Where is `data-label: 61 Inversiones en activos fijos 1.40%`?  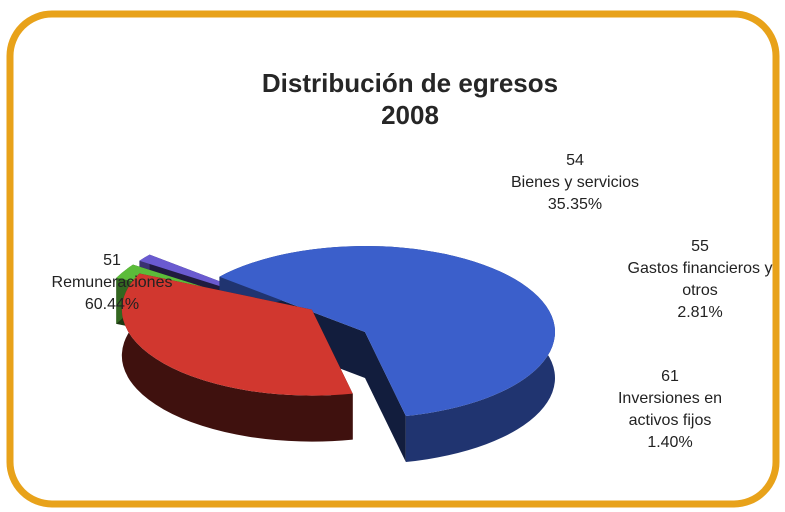 data-label: 61 Inversiones en activos fijos 1.40% is located at coordinates (670, 410).